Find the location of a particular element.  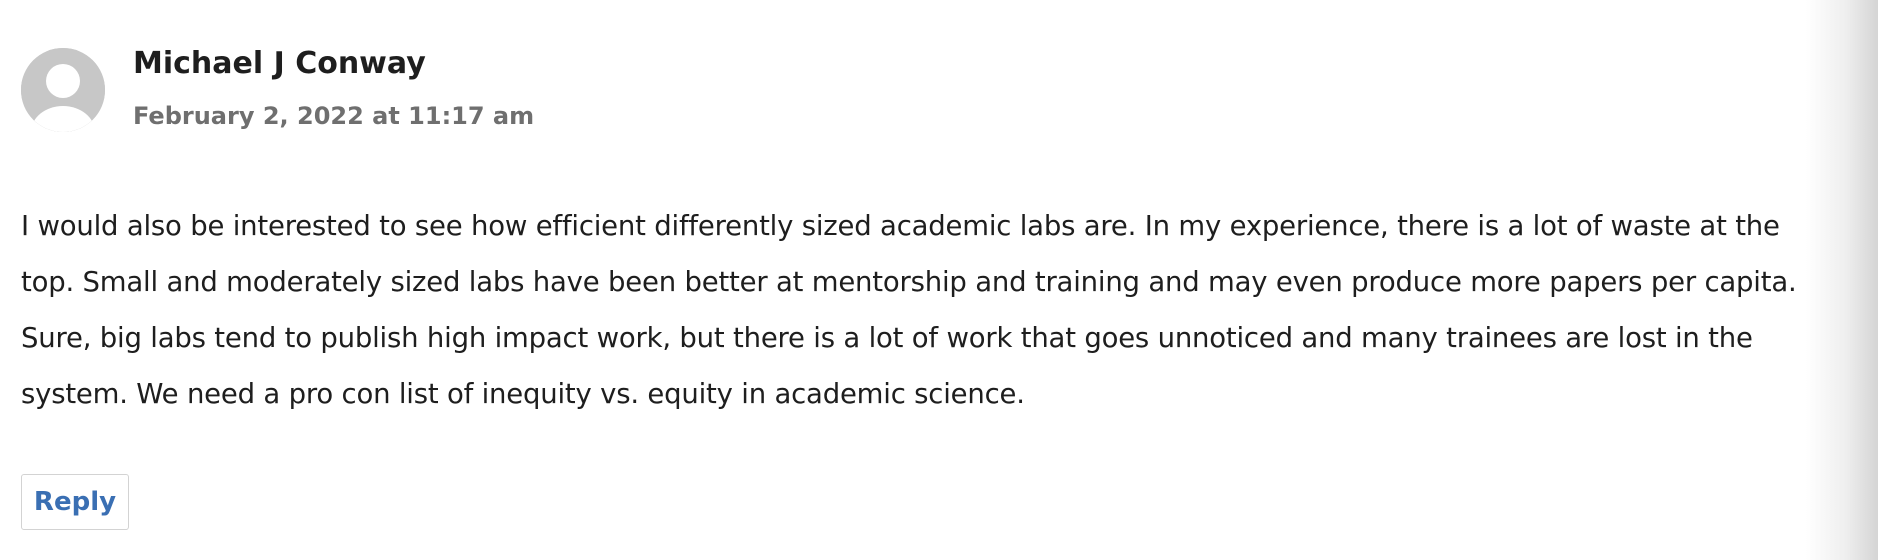

default-user-icon is located at coordinates (63, 90).